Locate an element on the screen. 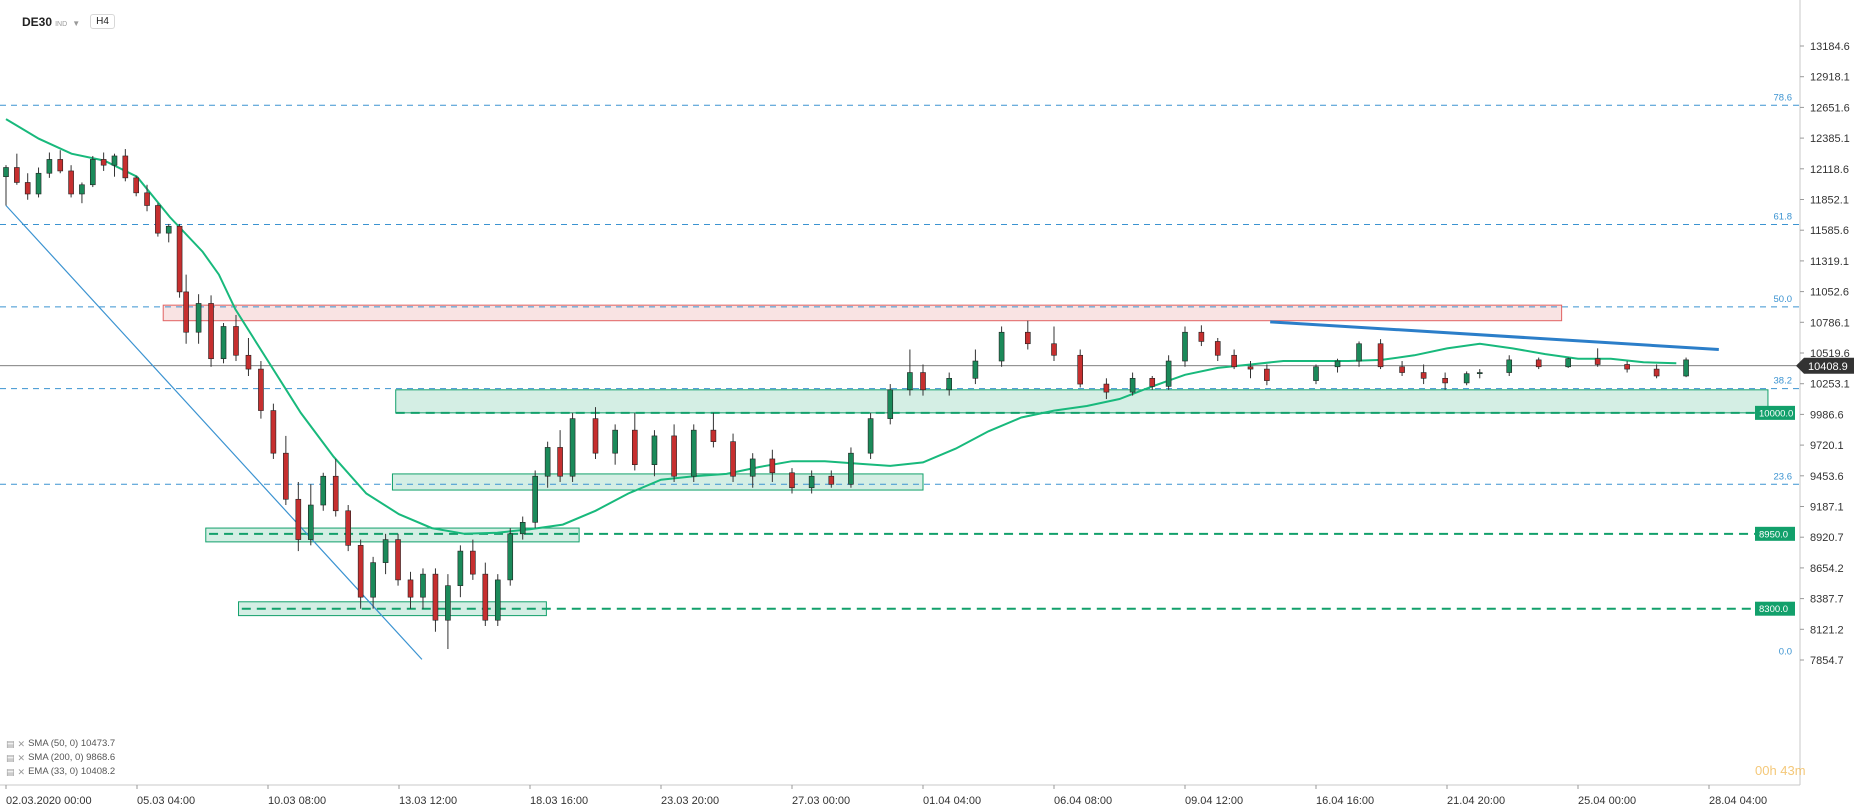 Image resolution: width=1866 pixels, height=812 pixels. legend-item-ema33: ▤ ✕ EMA (33, 0) 10408.2 is located at coordinates (60, 772).